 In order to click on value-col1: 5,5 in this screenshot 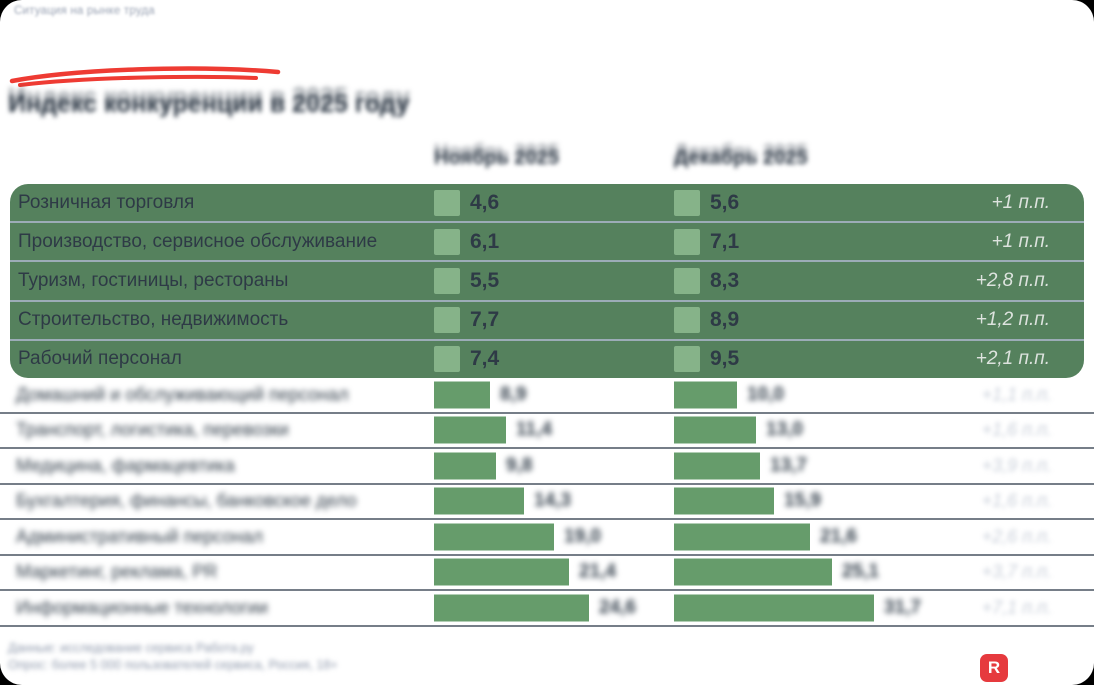, I will do `click(485, 280)`.